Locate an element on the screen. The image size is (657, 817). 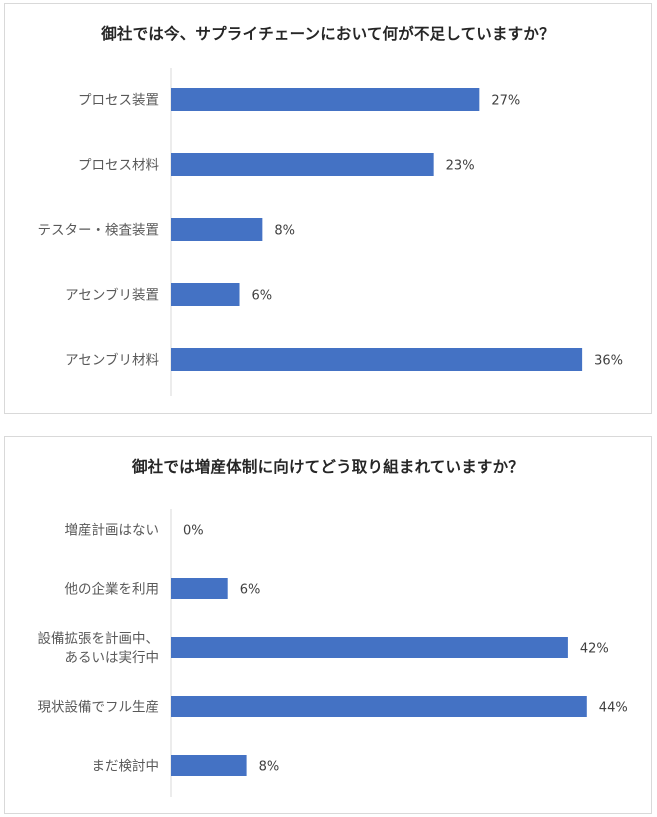
chart-title: 御社では増産体制に向けてどう取り組まれていますか？ is located at coordinates (328, 467).